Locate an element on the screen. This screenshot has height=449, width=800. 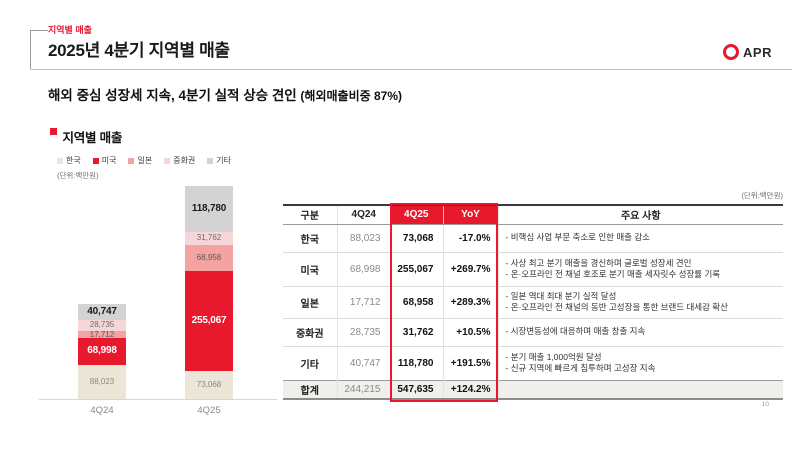
bar-value-label: 73,068 is located at coordinates (209, 384).